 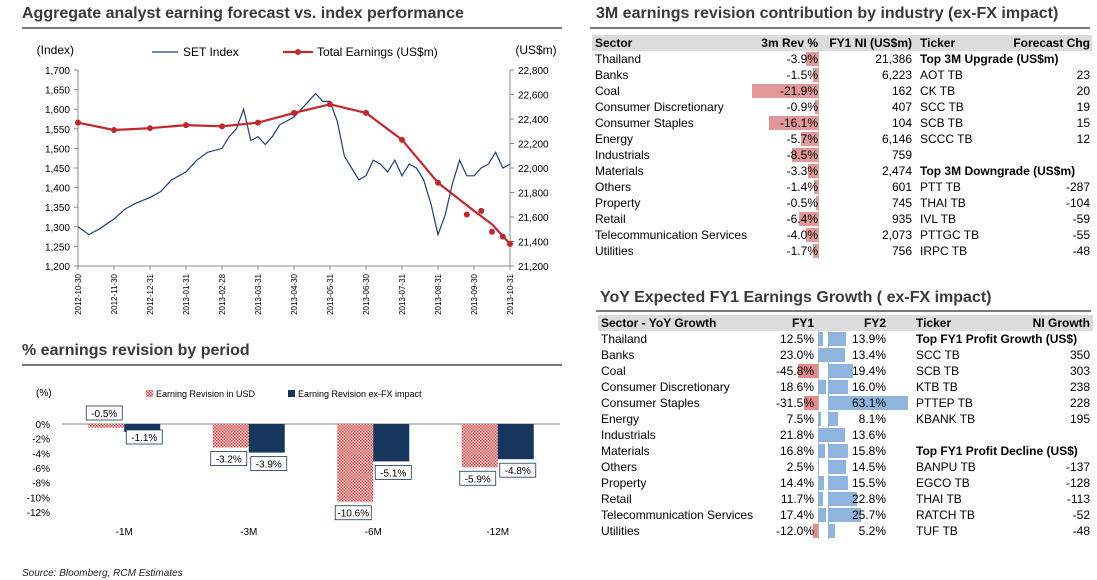 I want to click on growth-value: 195, so click(x=1079, y=419).